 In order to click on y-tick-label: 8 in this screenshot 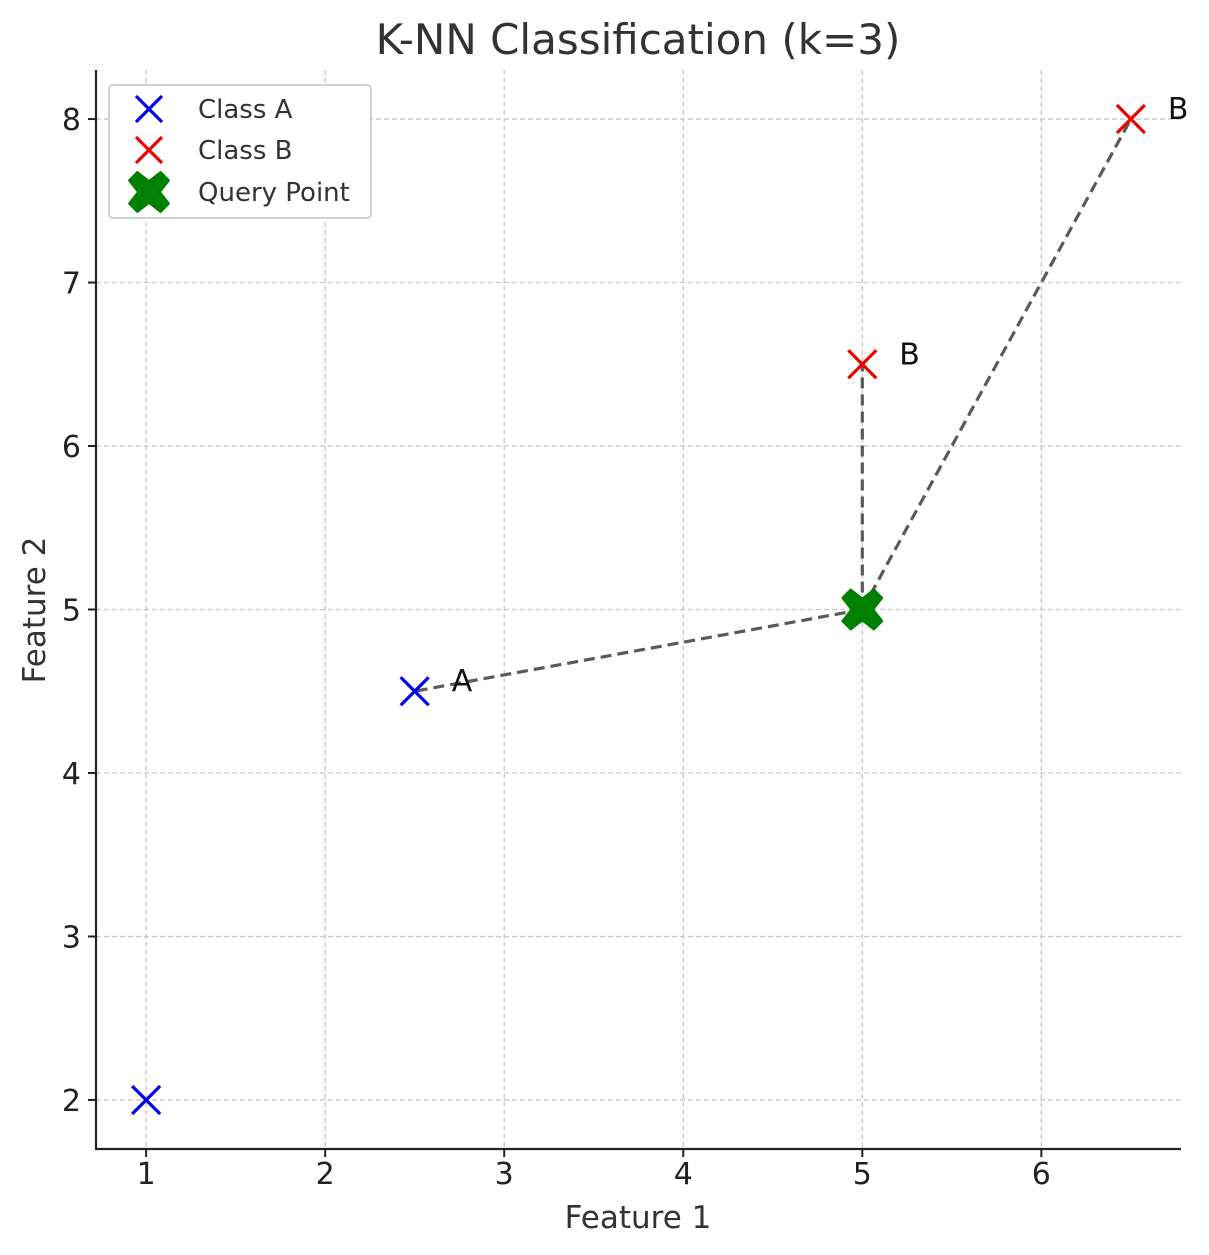, I will do `click(71, 120)`.